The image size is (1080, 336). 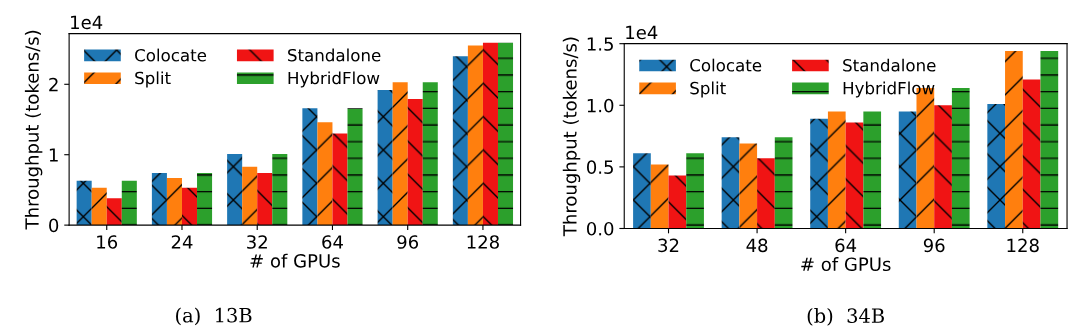 What do you see at coordinates (600, 228) in the screenshot?
I see `y-tick-label: 0.0` at bounding box center [600, 228].